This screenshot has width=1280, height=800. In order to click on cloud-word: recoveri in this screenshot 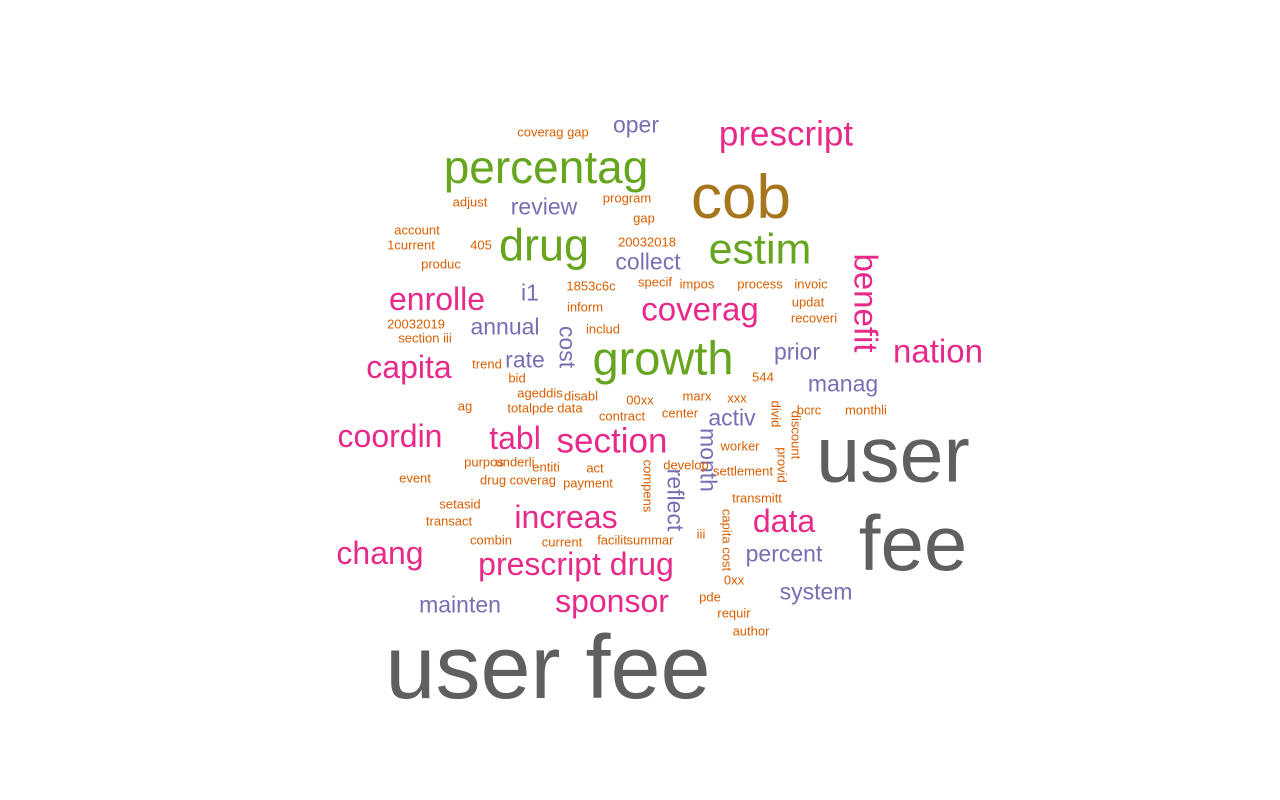, I will do `click(814, 318)`.